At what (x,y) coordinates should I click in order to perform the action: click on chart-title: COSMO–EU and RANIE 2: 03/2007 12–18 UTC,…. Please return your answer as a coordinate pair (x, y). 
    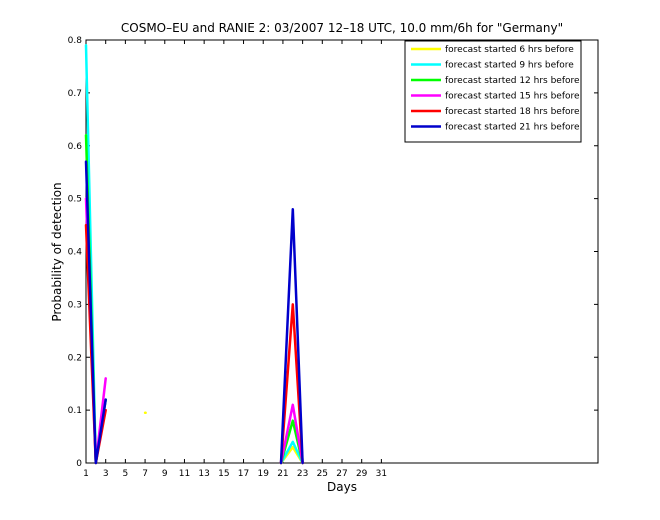
    Looking at the image, I should click on (342, 28).